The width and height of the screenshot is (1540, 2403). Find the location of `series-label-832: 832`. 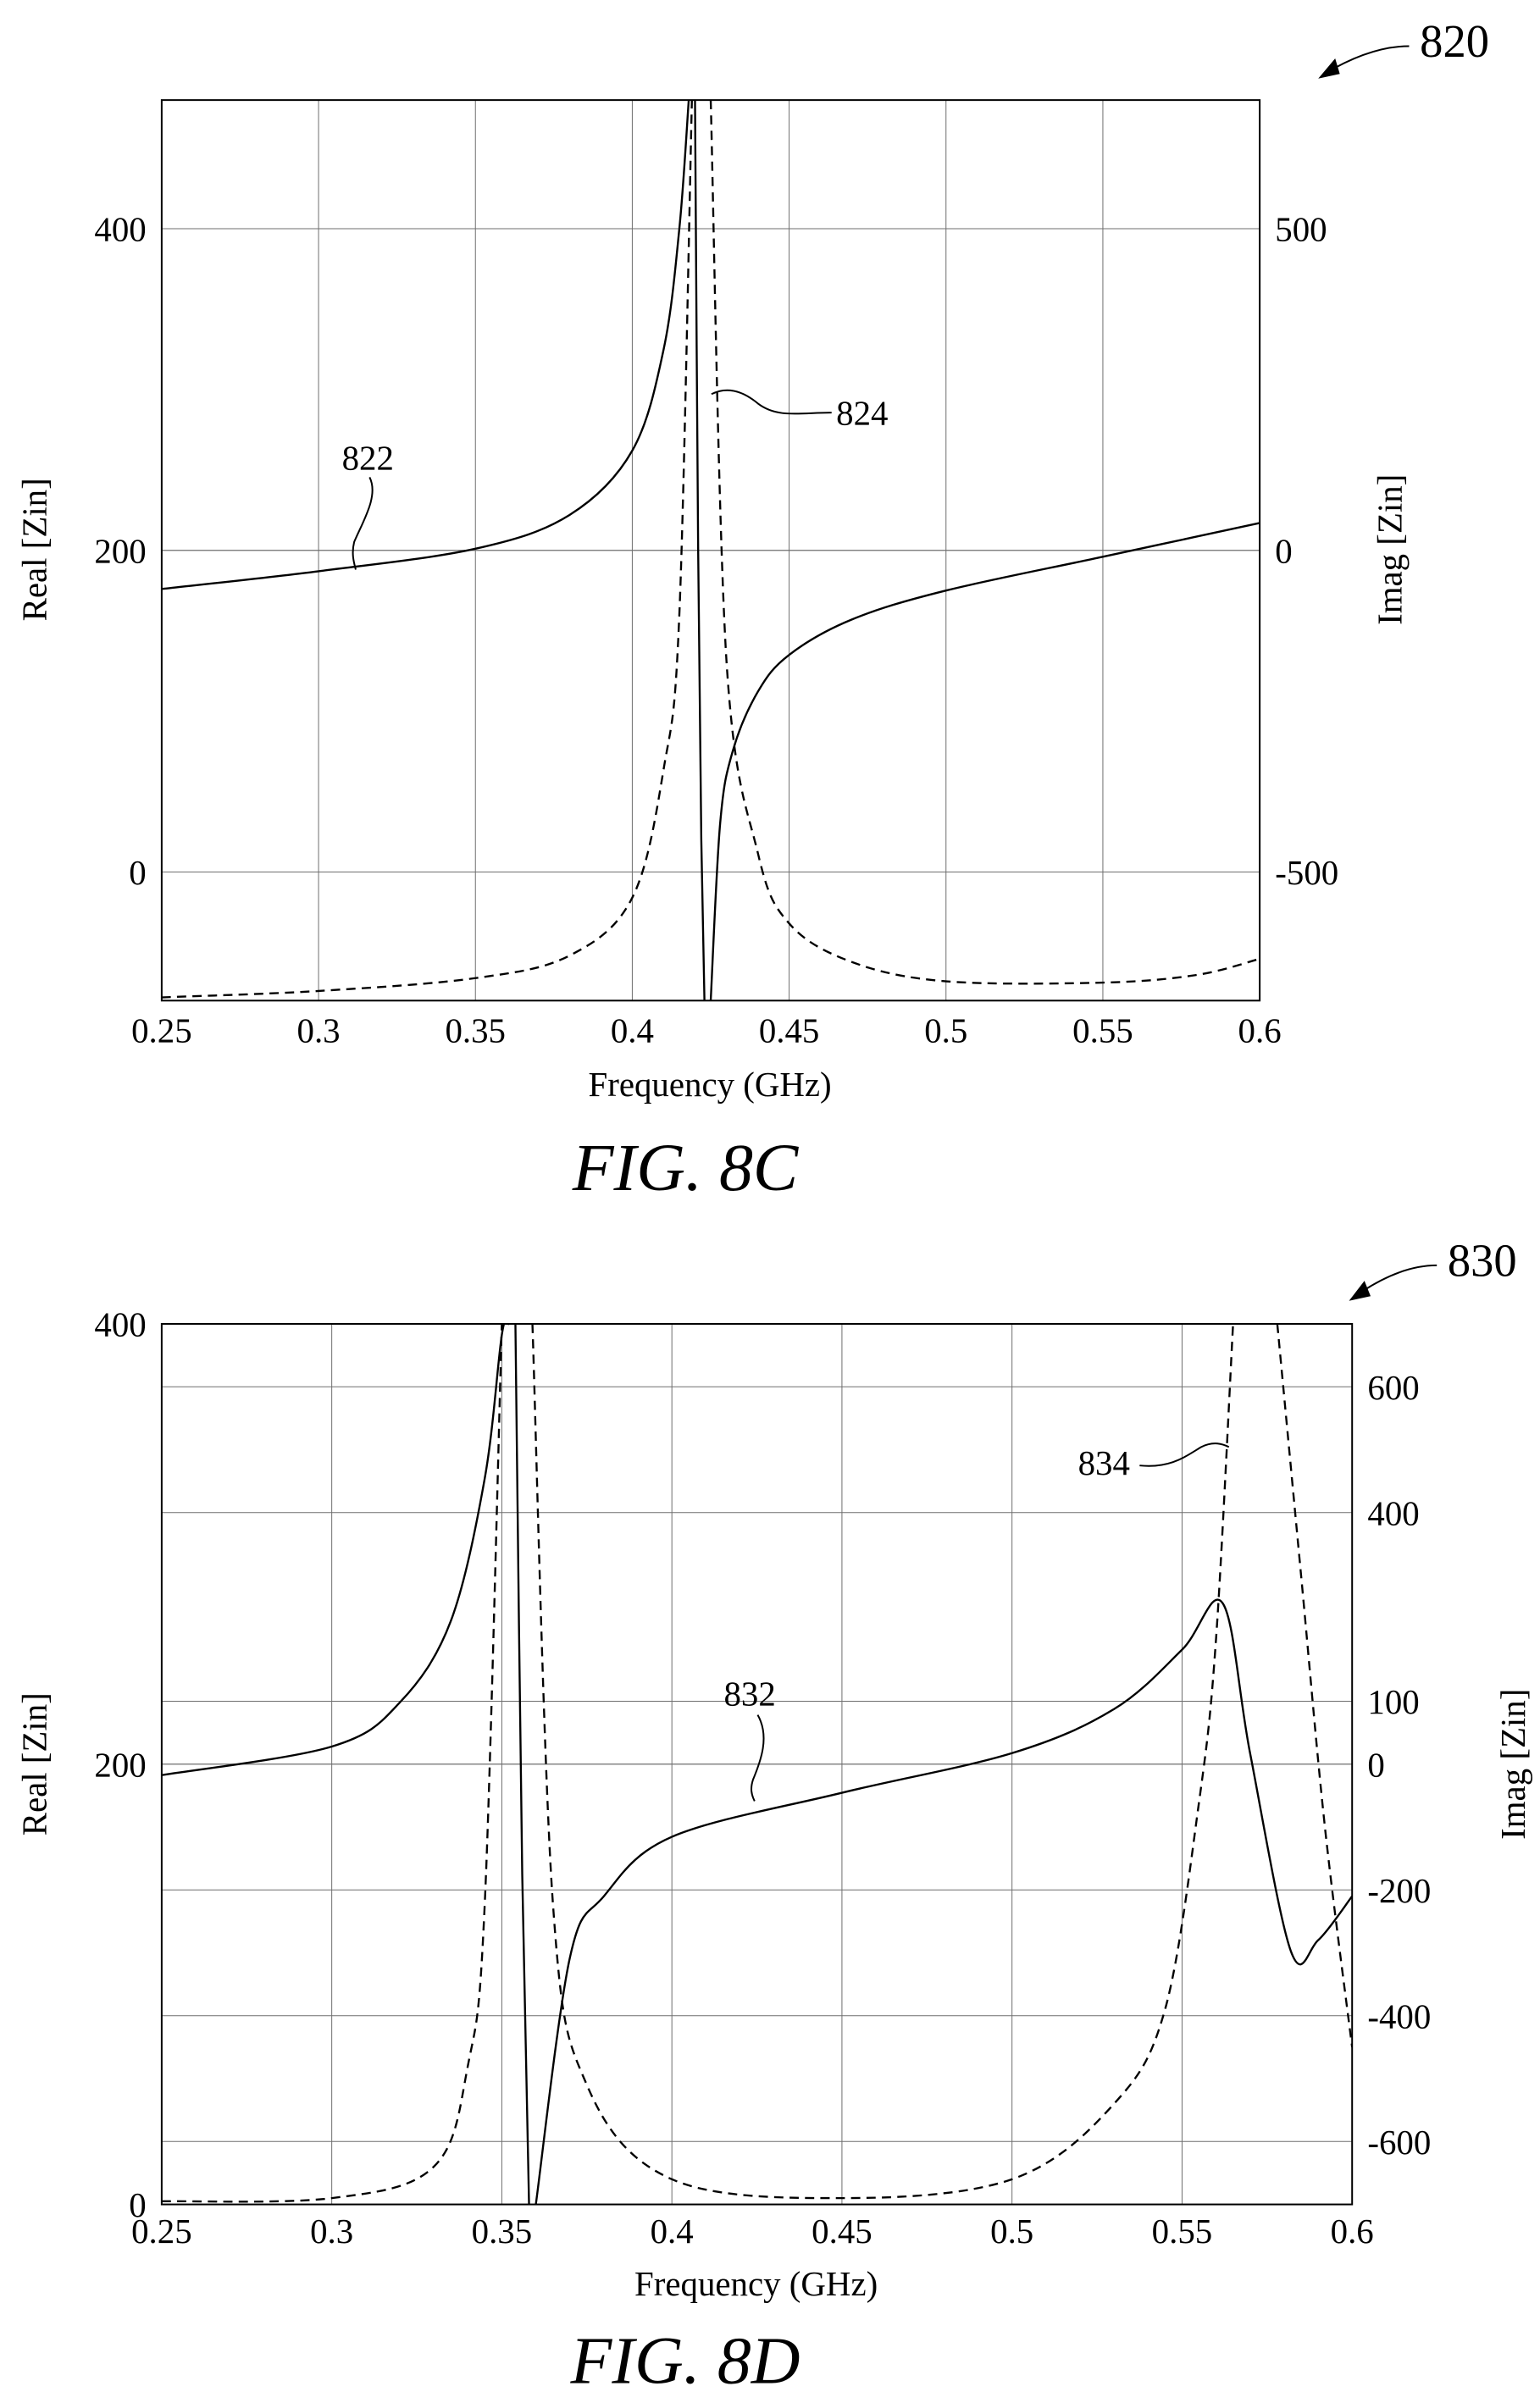

series-label-832: 832 is located at coordinates (749, 1695).